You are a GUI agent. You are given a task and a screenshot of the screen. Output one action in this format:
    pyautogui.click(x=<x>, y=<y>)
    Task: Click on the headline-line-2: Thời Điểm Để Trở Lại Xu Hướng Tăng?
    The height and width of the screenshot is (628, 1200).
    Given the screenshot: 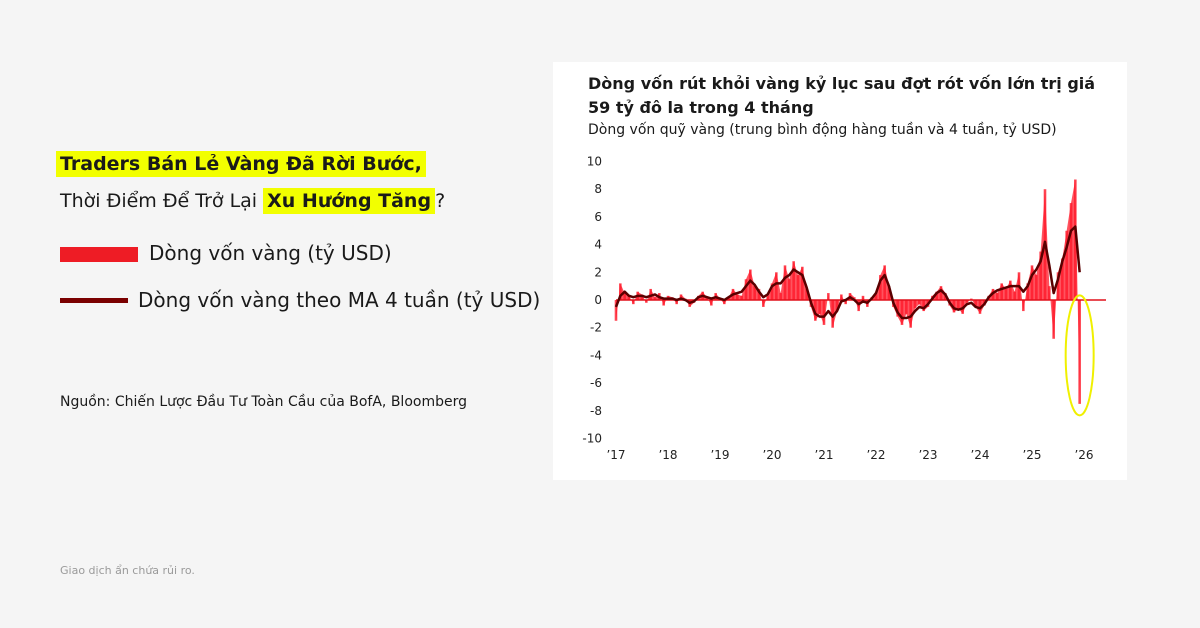 What is the action you would take?
    pyautogui.click(x=253, y=201)
    